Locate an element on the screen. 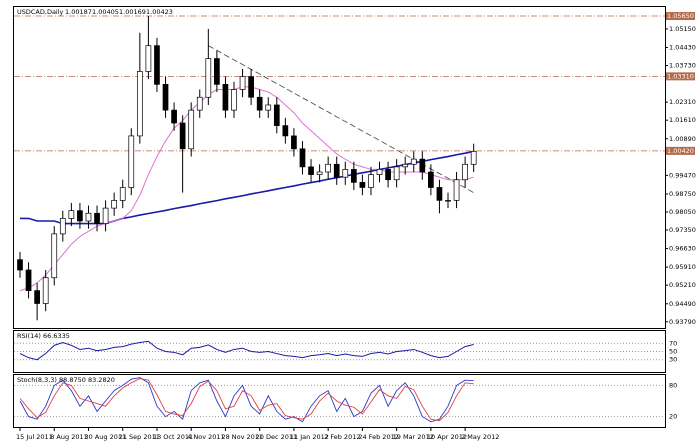 Image resolution: width=696 pixels, height=445 pixels. level-label: 1.00420 is located at coordinates (680, 151).